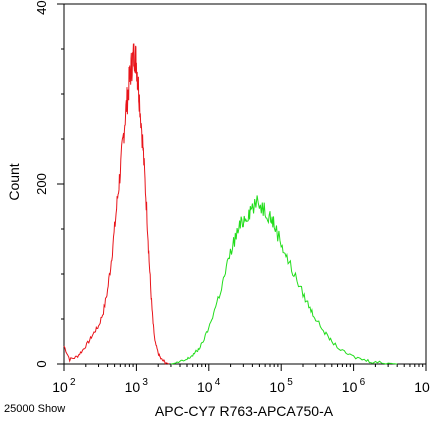  What do you see at coordinates (41, 7) in the screenshot?
I see `y-tick-label: 400` at bounding box center [41, 7].